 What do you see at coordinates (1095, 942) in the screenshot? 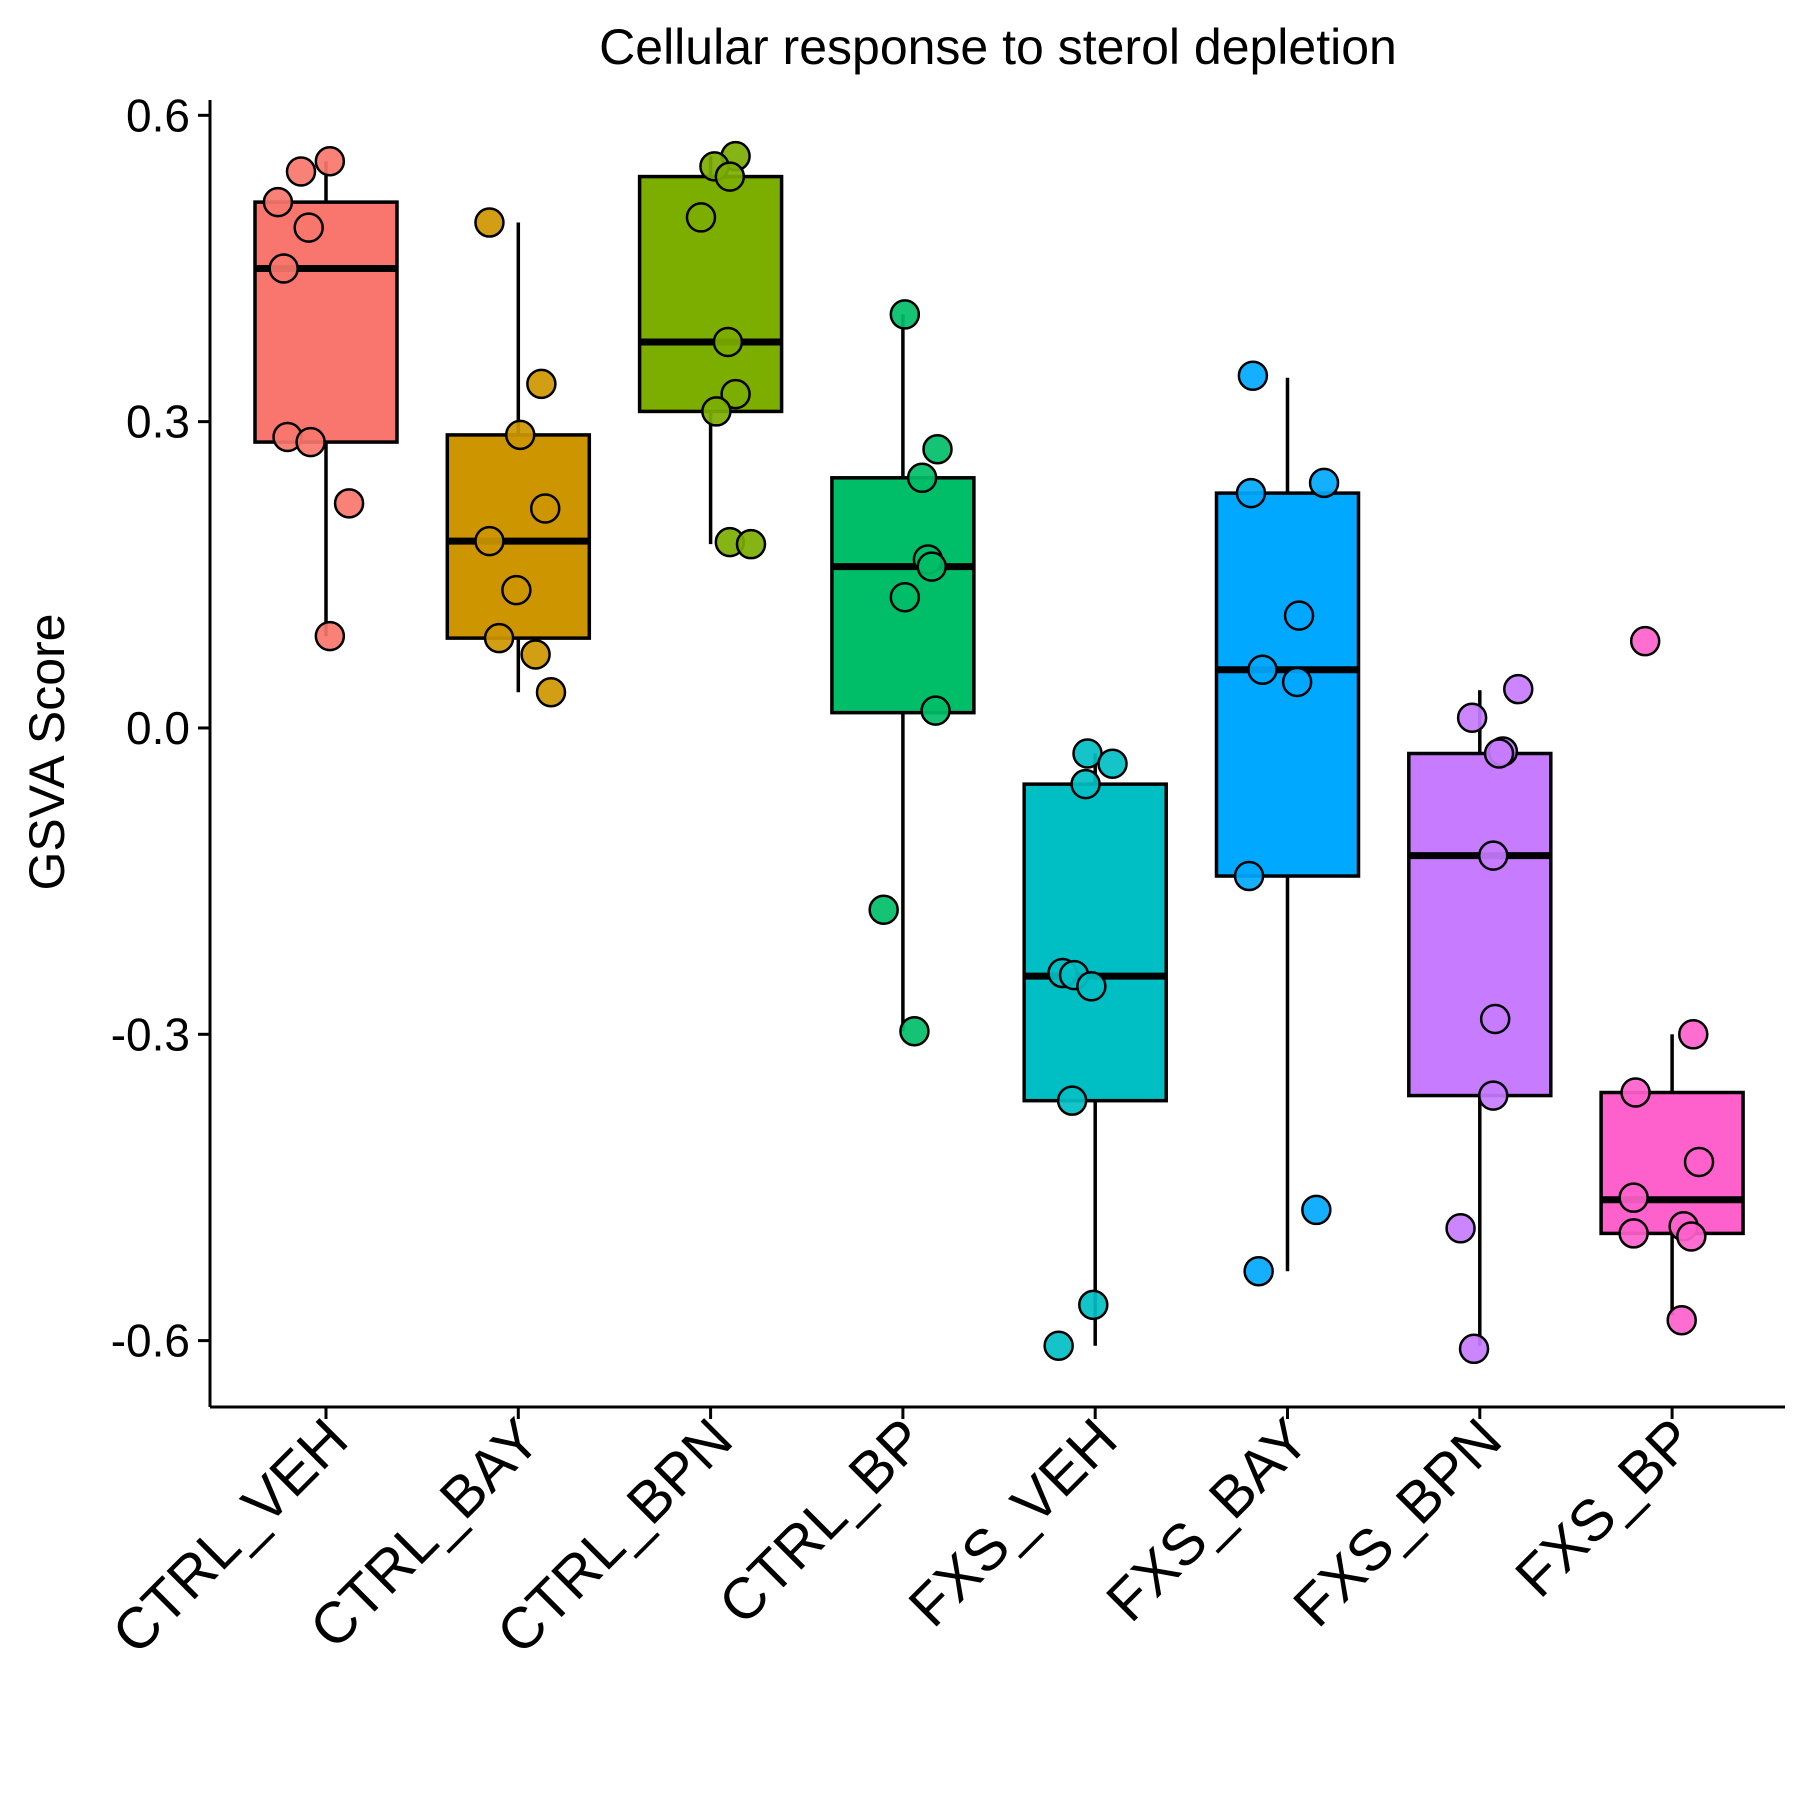
I see `box-fxs-veh` at bounding box center [1095, 942].